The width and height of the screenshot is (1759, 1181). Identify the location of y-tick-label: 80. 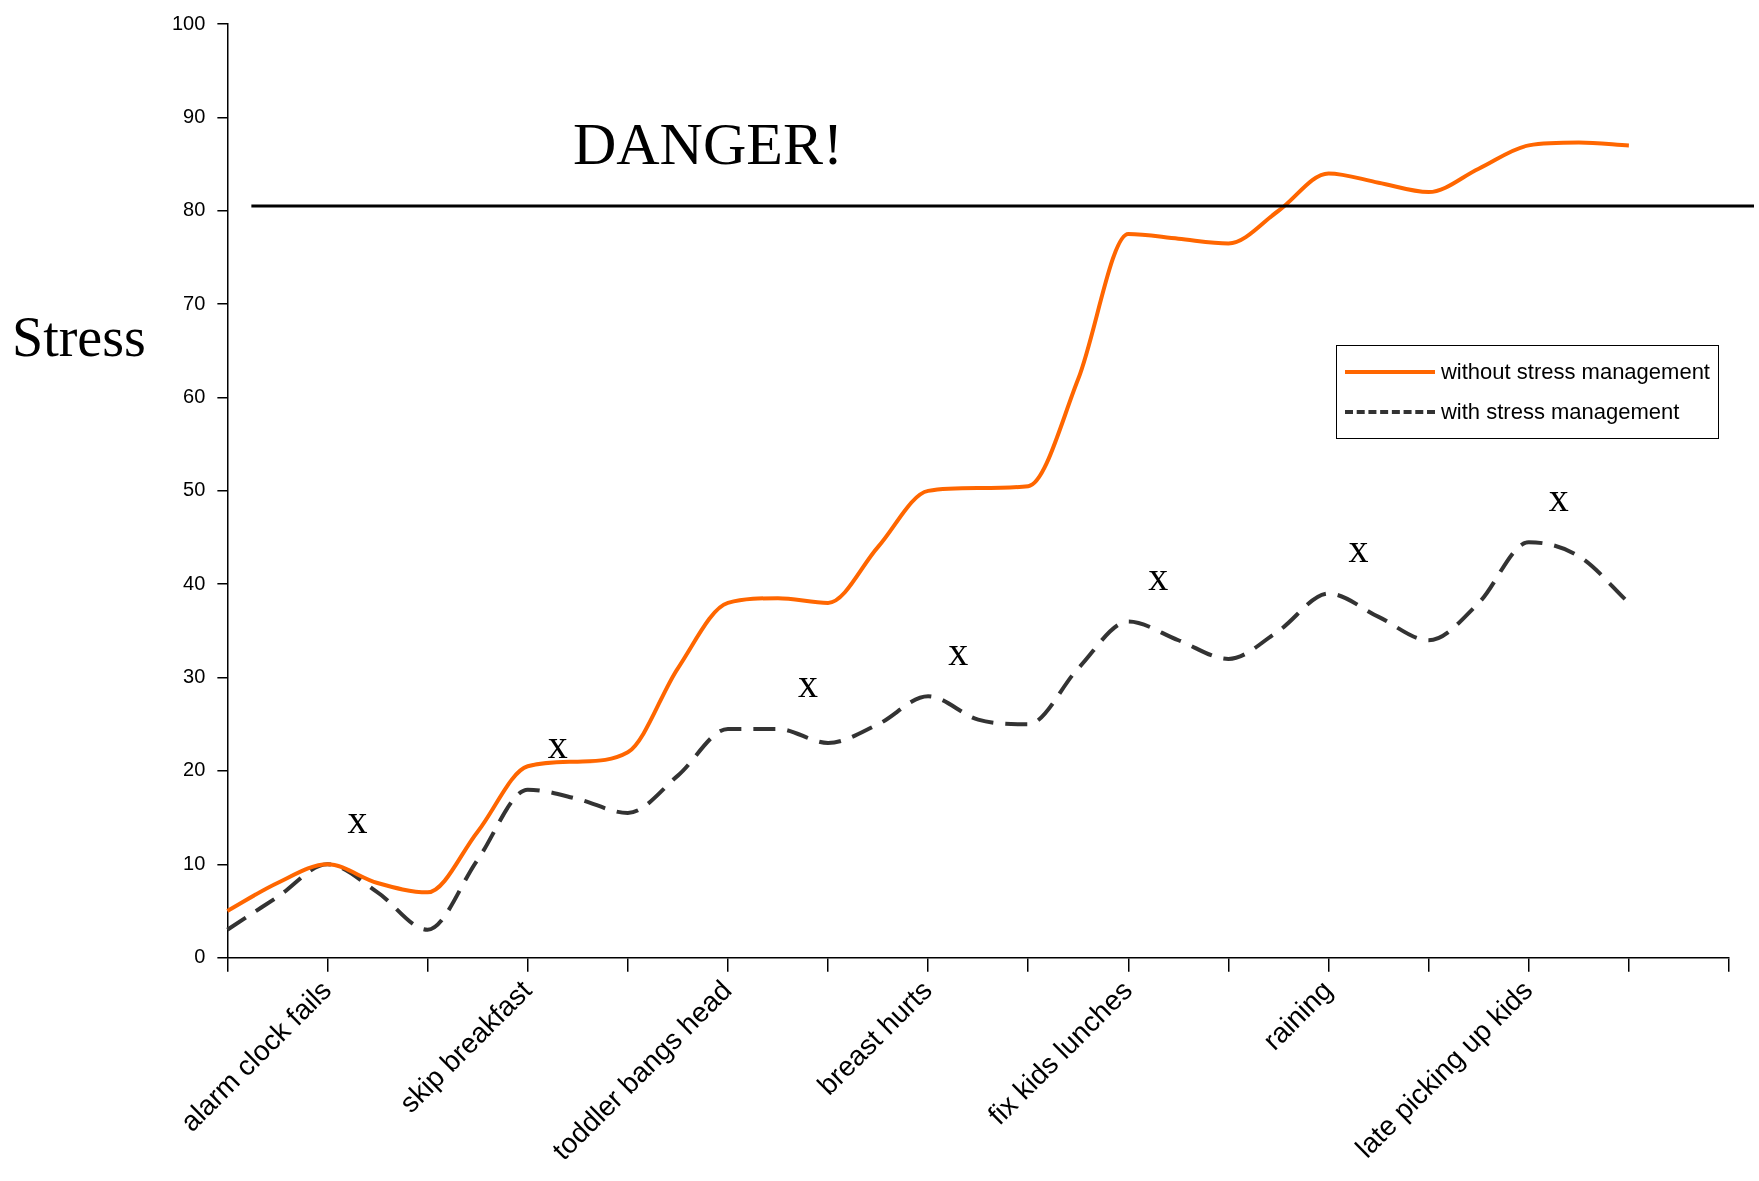
(194, 209).